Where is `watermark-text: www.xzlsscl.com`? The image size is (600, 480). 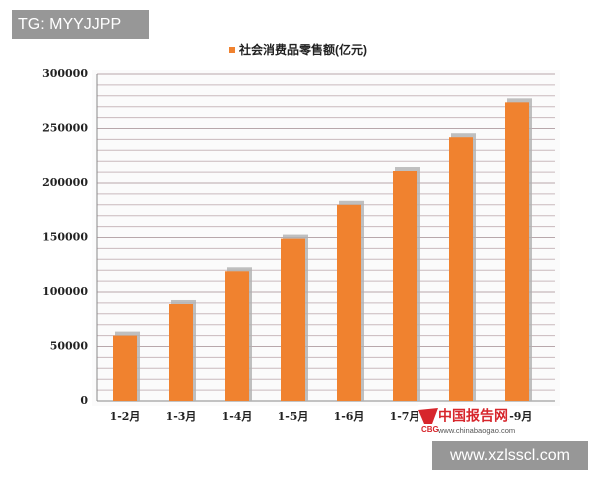 watermark-text: www.xzlsscl.com is located at coordinates (509, 455).